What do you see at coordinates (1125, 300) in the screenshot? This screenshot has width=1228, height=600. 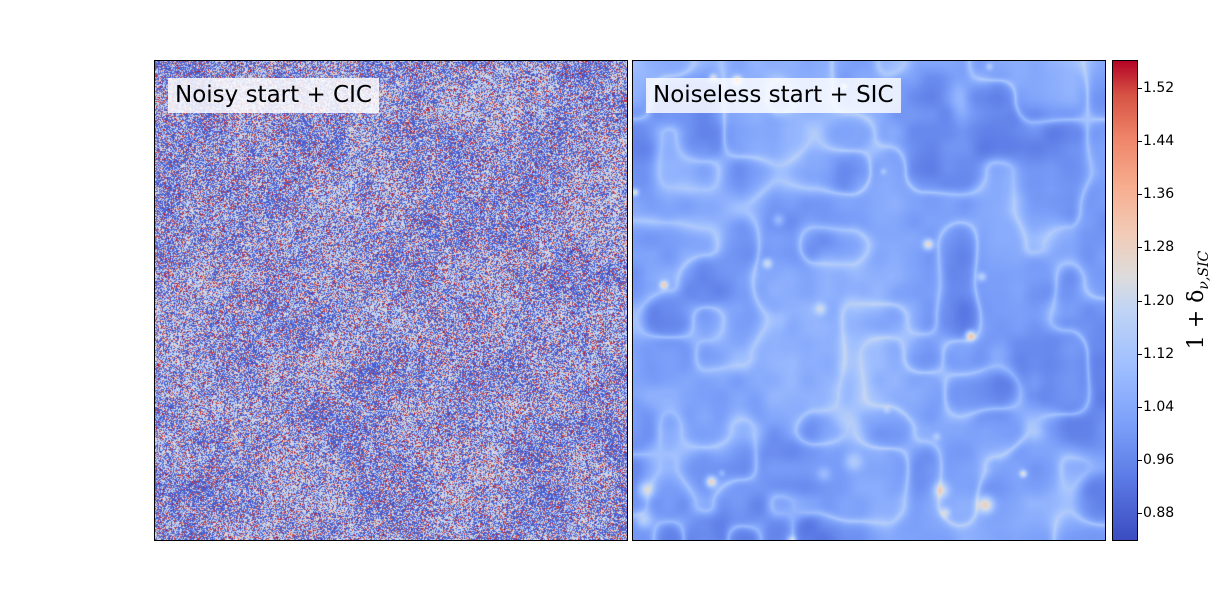 I see `colorbar` at bounding box center [1125, 300].